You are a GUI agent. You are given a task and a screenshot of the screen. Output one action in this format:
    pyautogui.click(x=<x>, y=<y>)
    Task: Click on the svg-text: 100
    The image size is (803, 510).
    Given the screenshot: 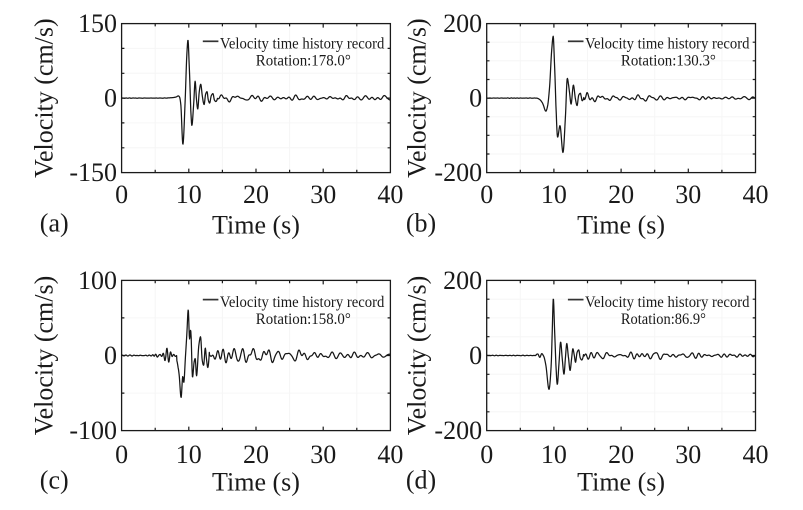 What is the action you would take?
    pyautogui.click(x=97, y=280)
    